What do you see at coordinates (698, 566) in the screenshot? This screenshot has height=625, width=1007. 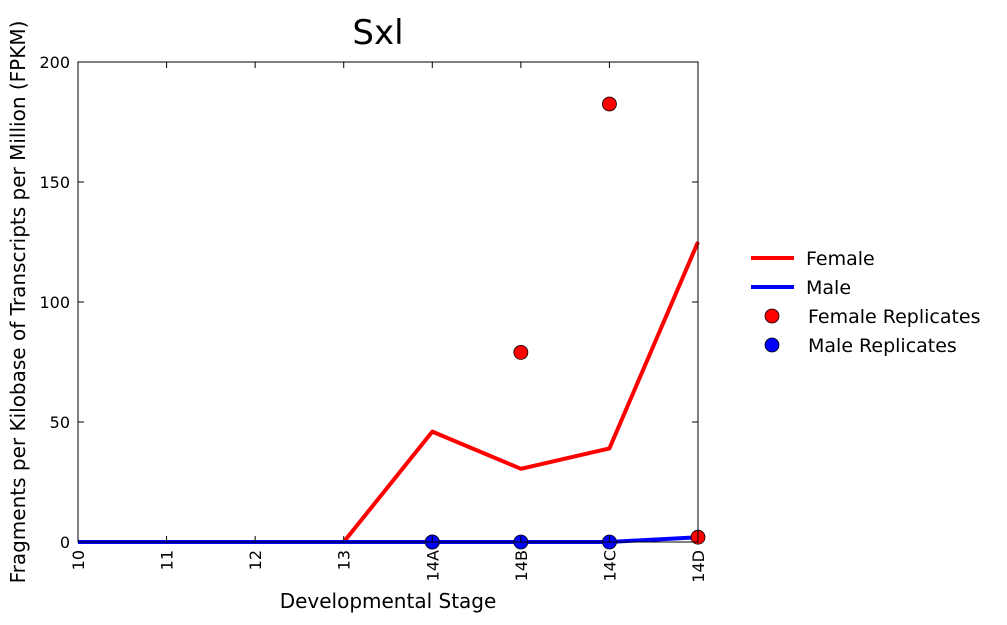 I see `x-tick-label: 14D` at bounding box center [698, 566].